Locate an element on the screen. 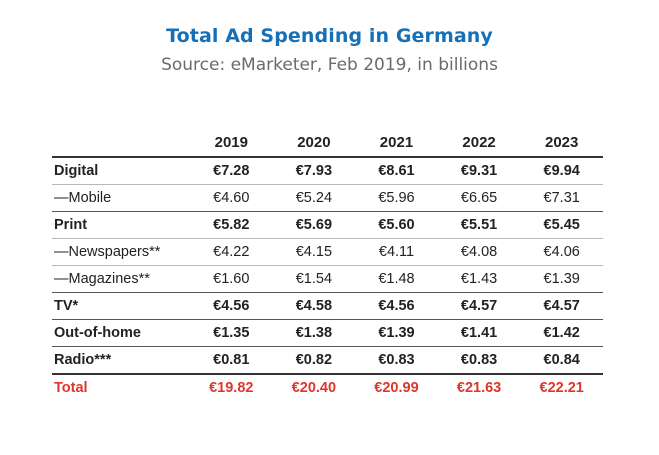 Image resolution: width=659 pixels, height=455 pixels. header-row: 2019 2020 2021 2022 2023 is located at coordinates (327, 142).